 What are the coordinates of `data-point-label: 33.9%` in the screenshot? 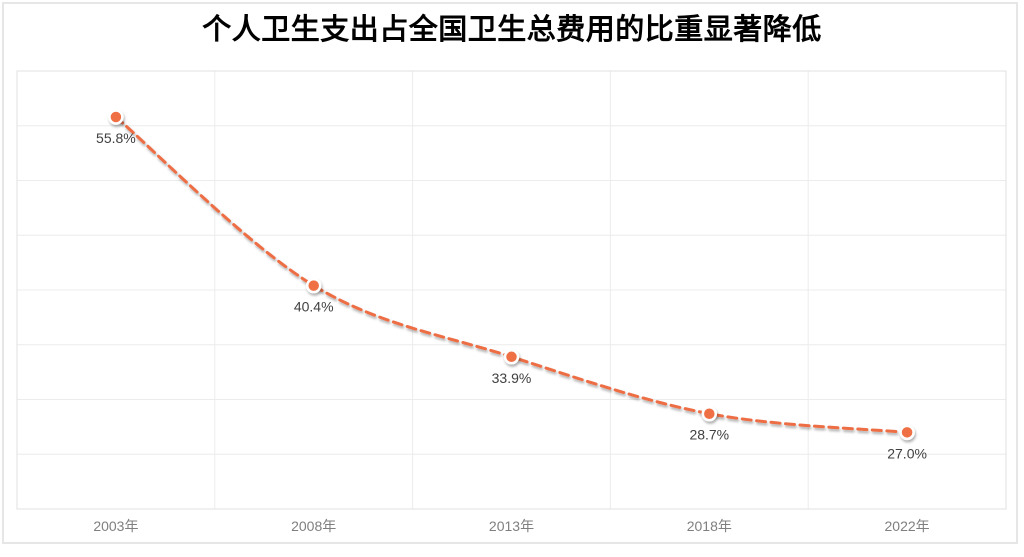 It's located at (512, 378).